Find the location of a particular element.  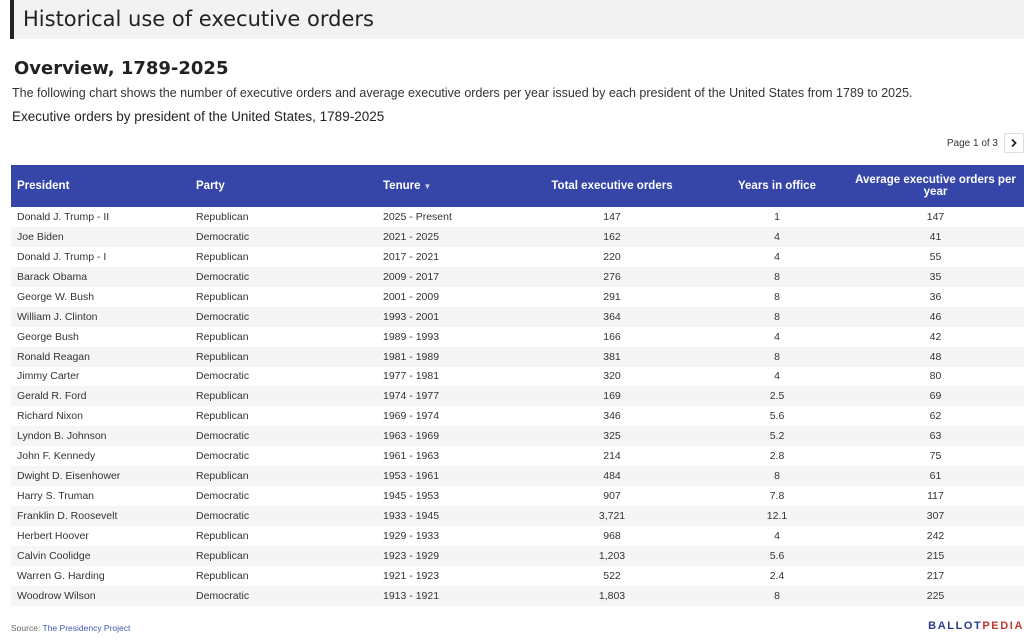

cell-tenure: 1933 - 1945 is located at coordinates (447, 516).